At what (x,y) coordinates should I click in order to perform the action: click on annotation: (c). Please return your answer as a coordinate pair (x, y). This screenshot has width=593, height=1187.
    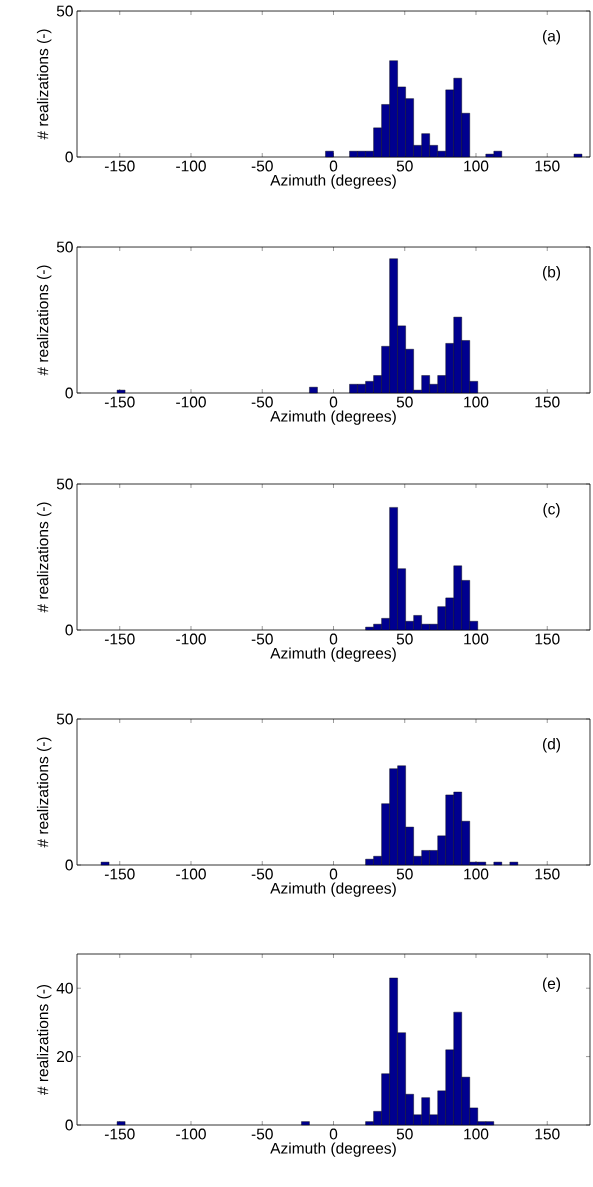
    Looking at the image, I should click on (551, 510).